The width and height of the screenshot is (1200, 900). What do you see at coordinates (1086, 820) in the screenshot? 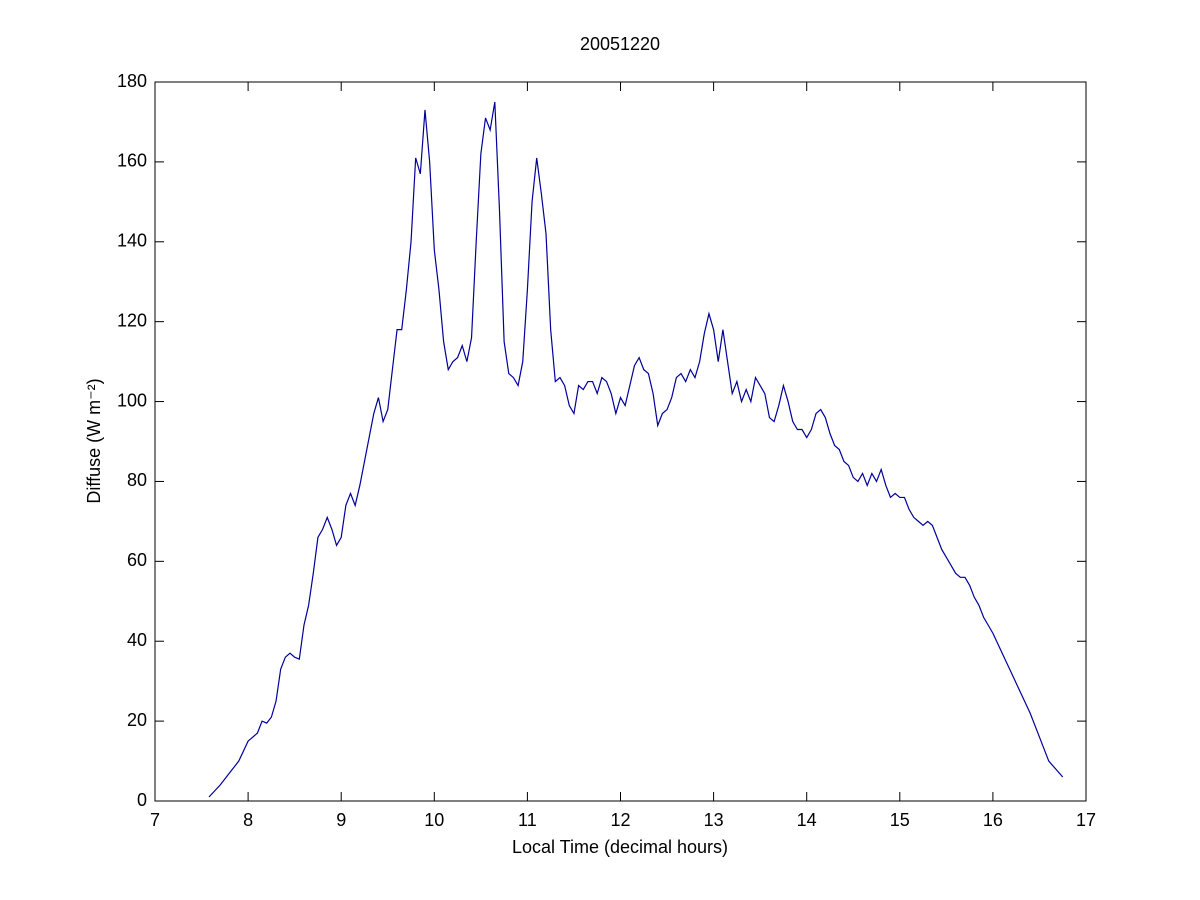
I see `x-tick-label: 17` at bounding box center [1086, 820].